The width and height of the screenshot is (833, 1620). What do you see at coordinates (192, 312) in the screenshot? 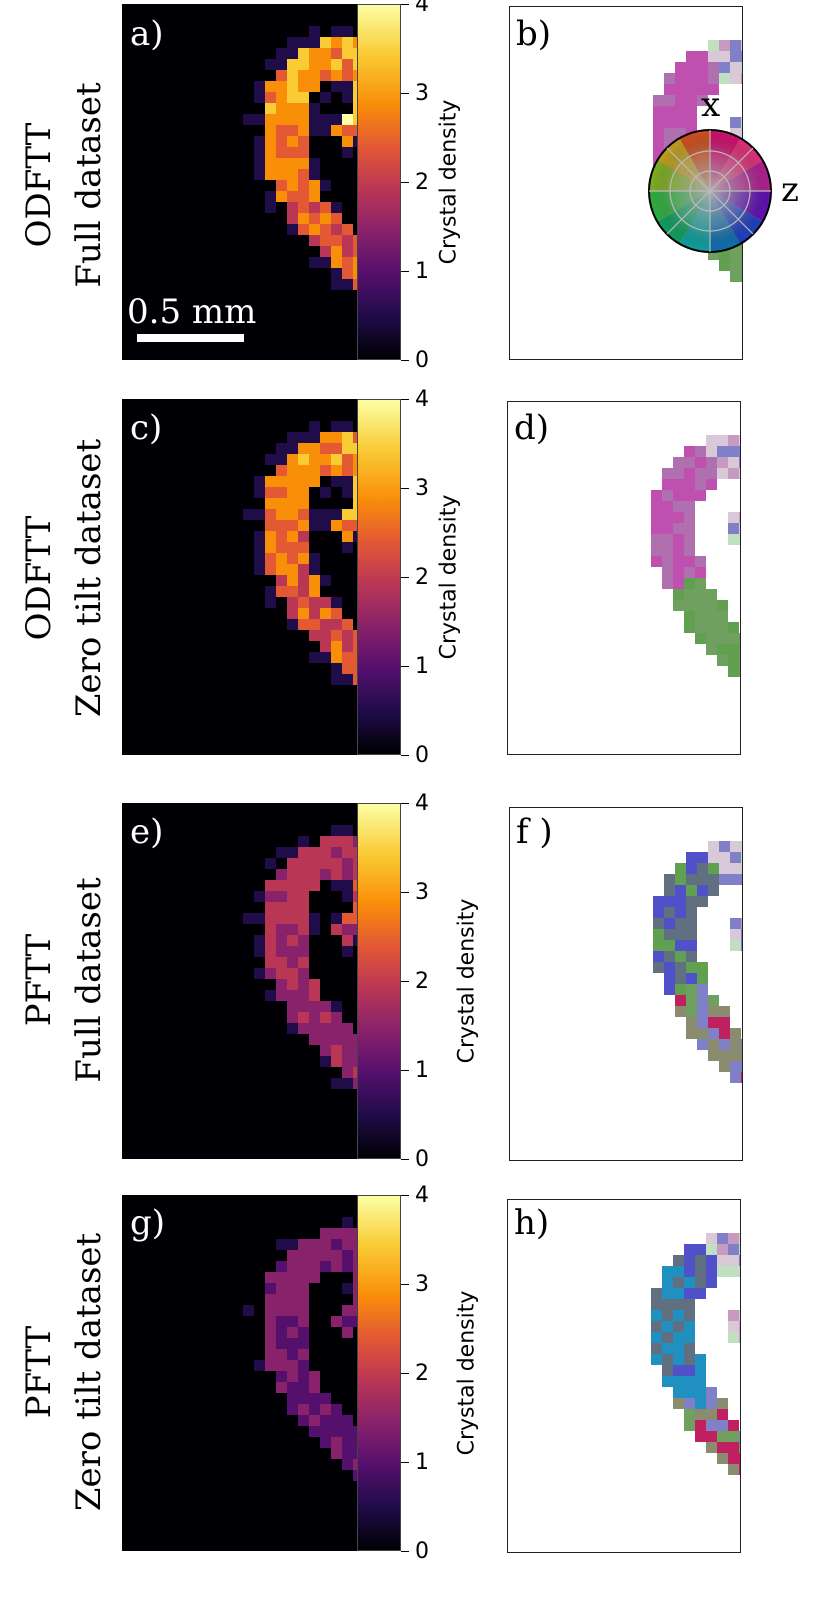
I see `scalebar-label: 0.5 mm` at bounding box center [192, 312].